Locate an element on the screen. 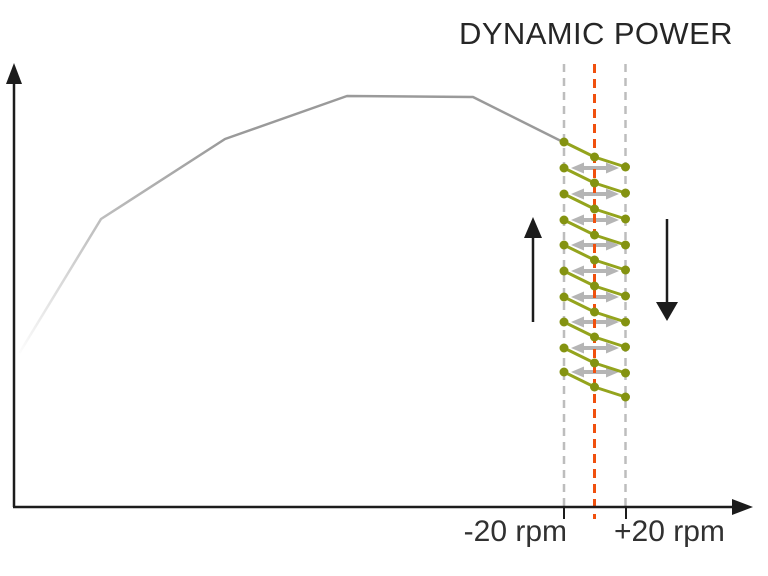 The image size is (768, 576). x-tick-label-minus-20-rpm: -20 rpm is located at coordinates (515, 531).